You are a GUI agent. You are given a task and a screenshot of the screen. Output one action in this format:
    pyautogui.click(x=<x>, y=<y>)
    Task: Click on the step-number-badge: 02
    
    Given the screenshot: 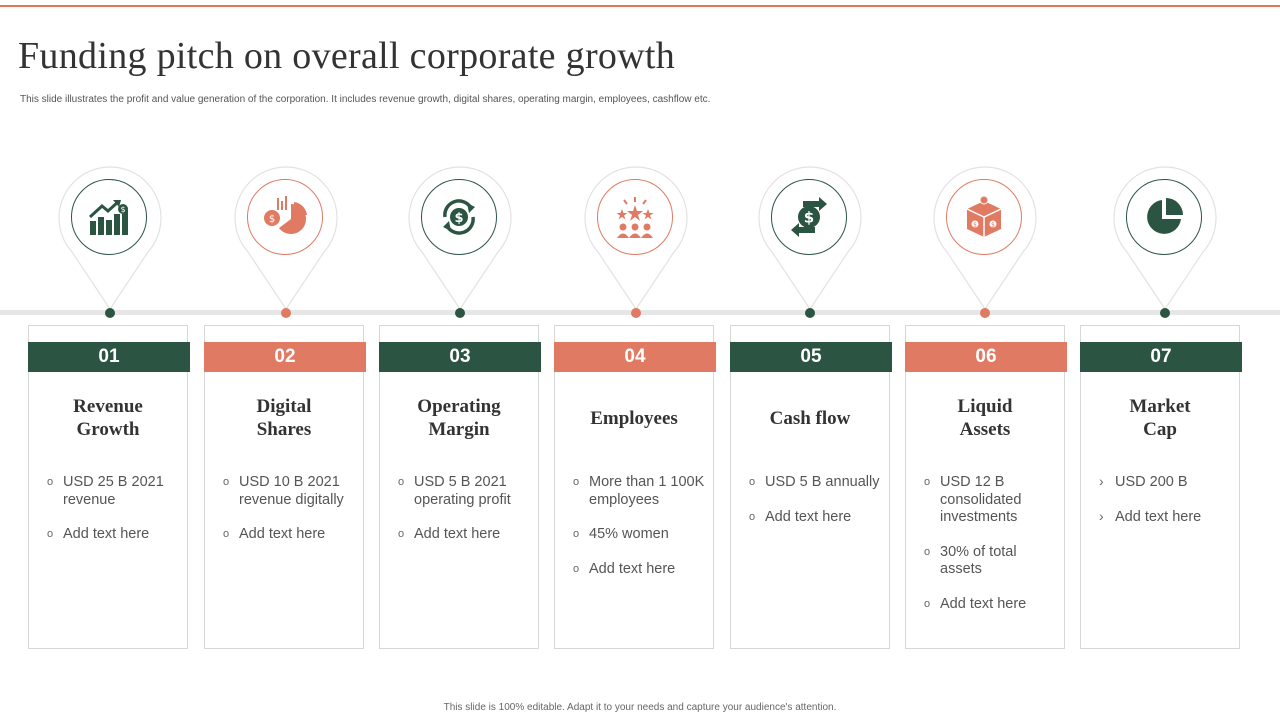 What is the action you would take?
    pyautogui.click(x=285, y=357)
    